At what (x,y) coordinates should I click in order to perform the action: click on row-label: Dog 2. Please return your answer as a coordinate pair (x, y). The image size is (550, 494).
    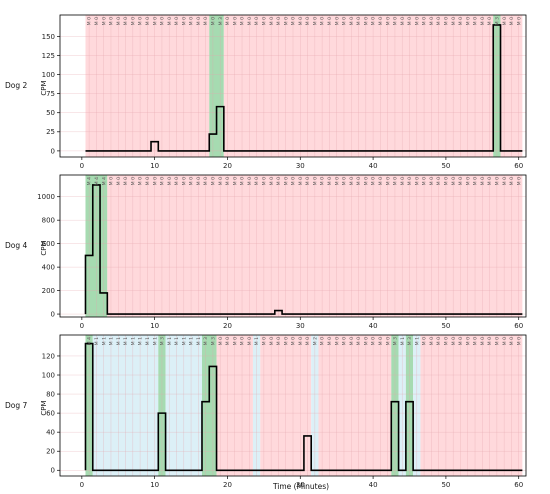
    Looking at the image, I should click on (16, 85).